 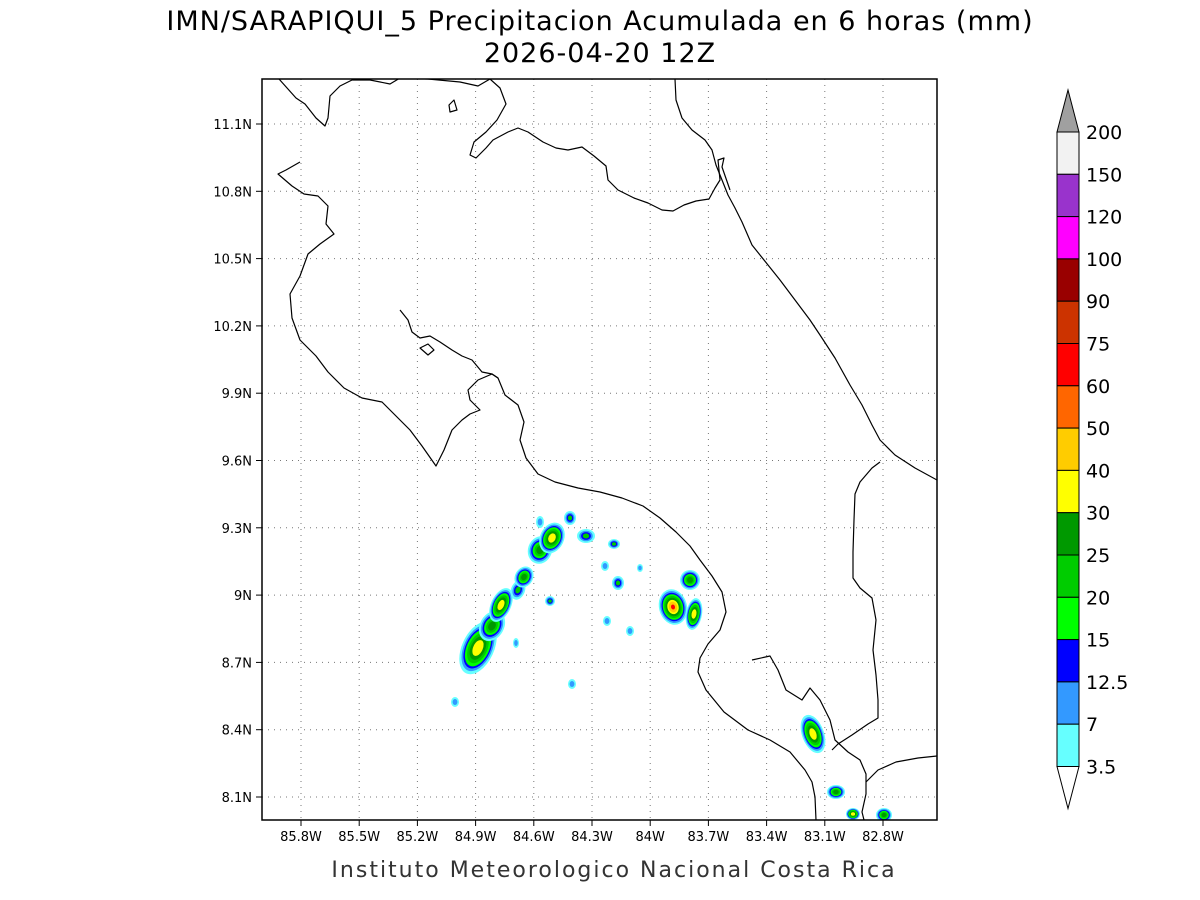 I want to click on colorbar-level-label: 30, so click(x=1098, y=514).